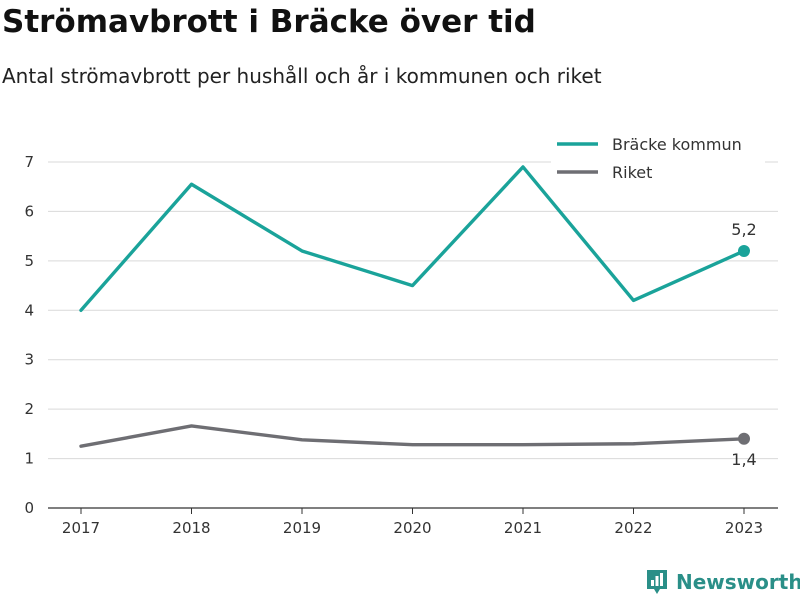  I want to click on y-tick-label: 4, so click(29, 310).